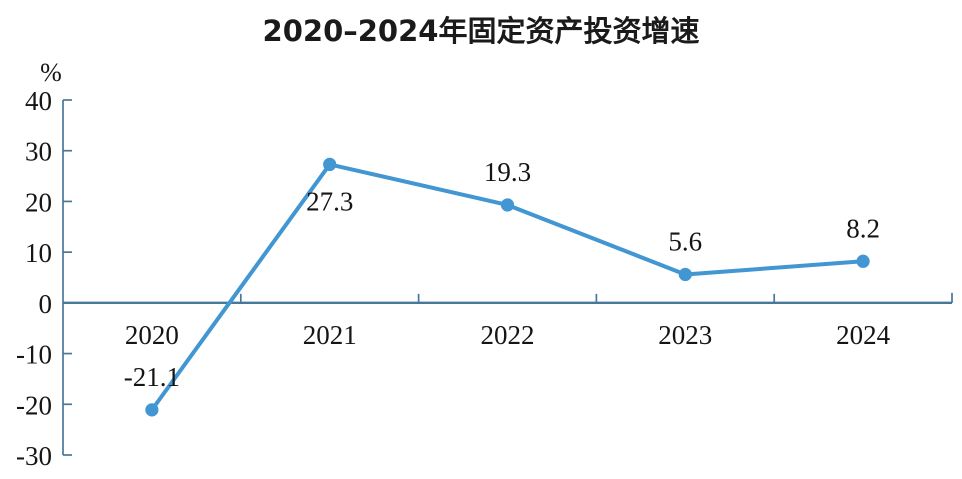  I want to click on y-tick-label: 20, so click(38, 202).